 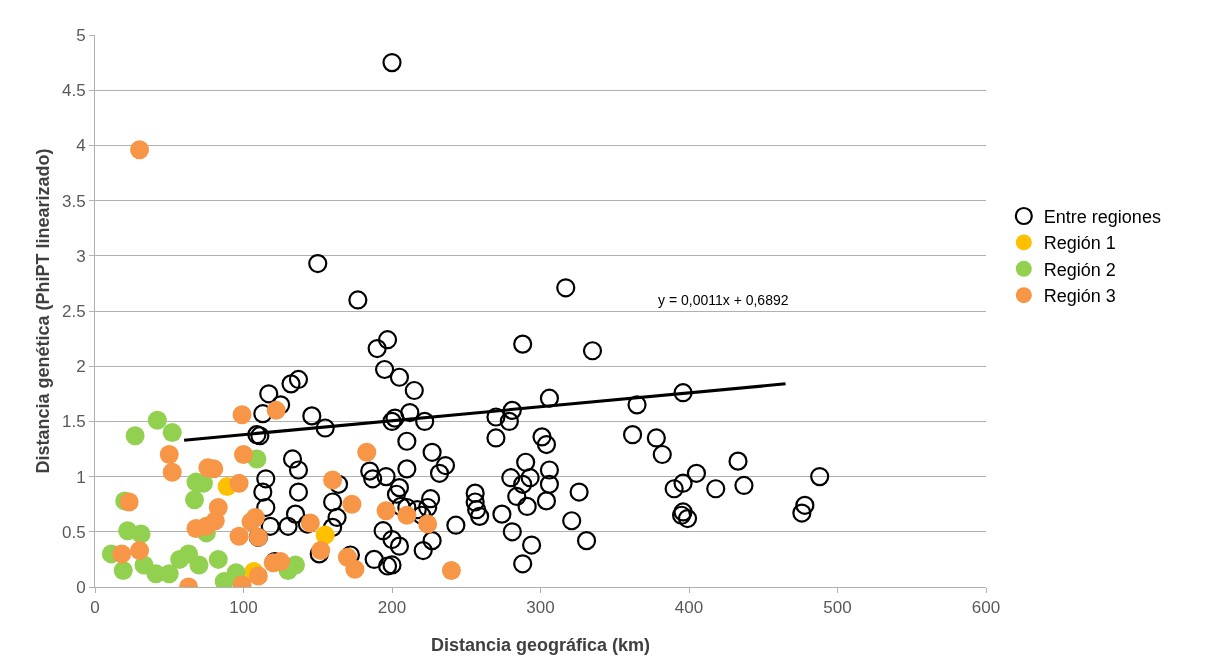 What do you see at coordinates (81, 256) in the screenshot?
I see `y-tick-label: 3` at bounding box center [81, 256].